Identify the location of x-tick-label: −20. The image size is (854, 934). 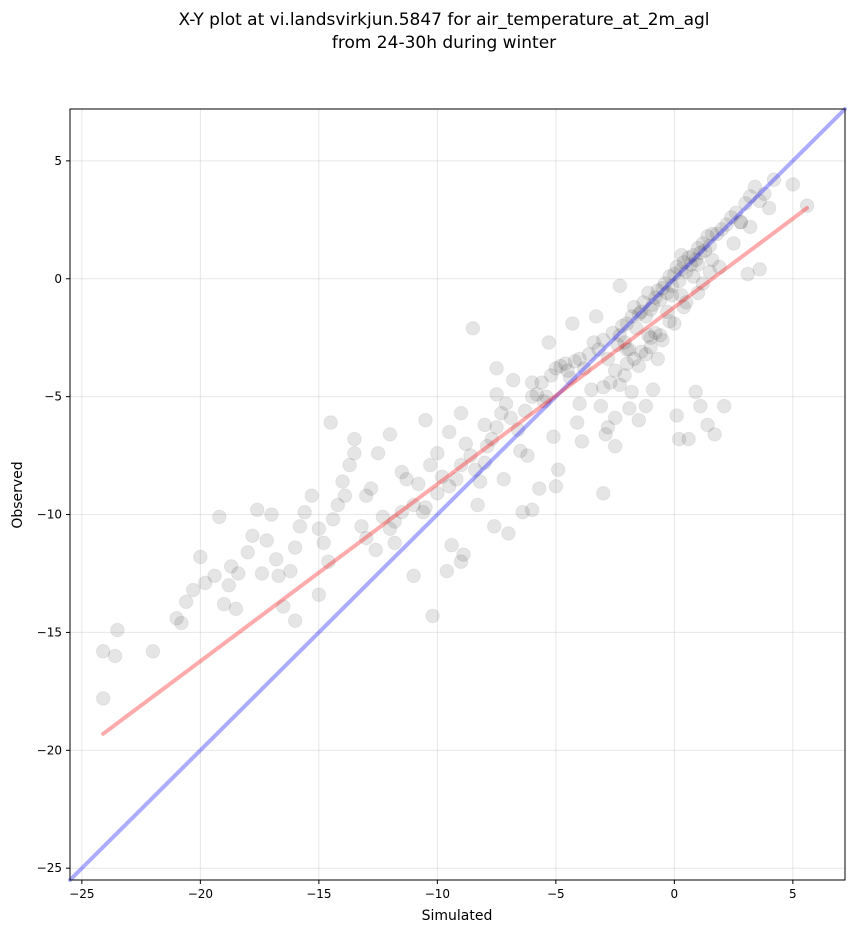
(200, 894).